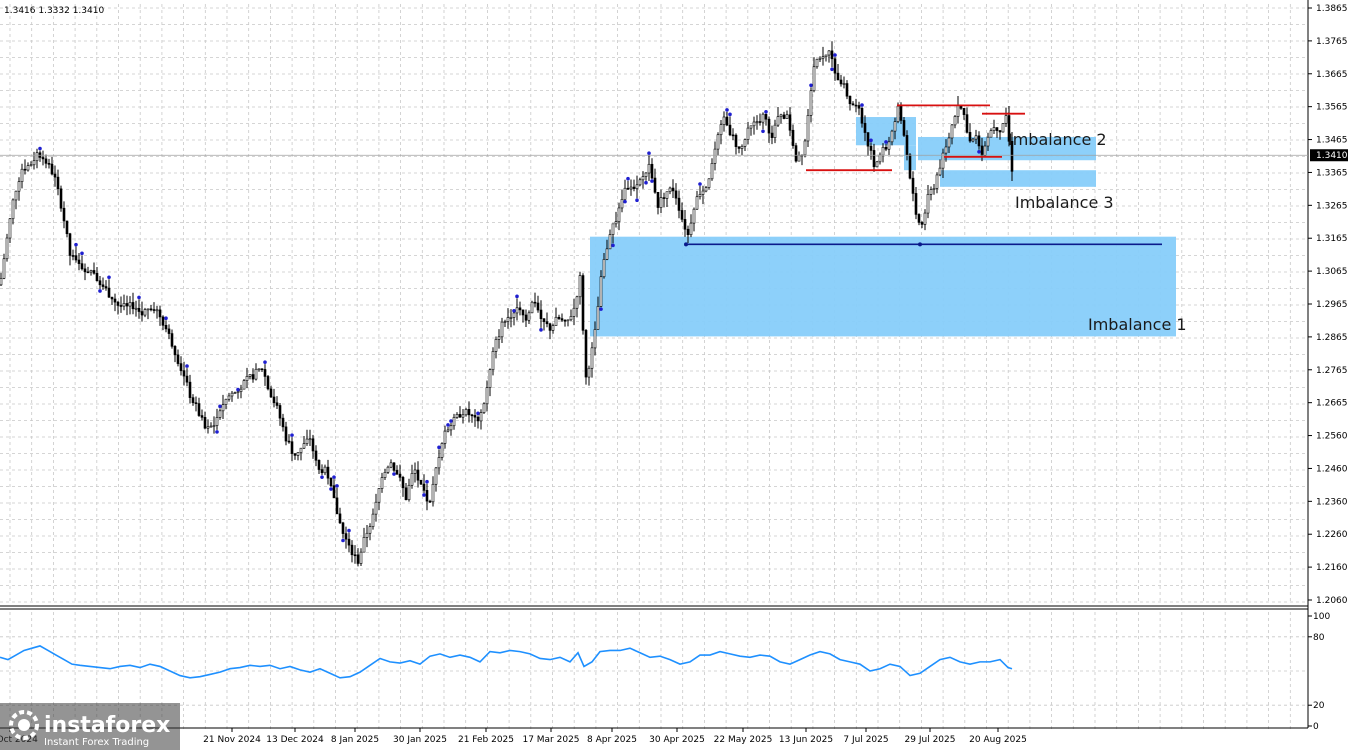 The height and width of the screenshot is (754, 1350). Describe the element at coordinates (1332, 173) in the screenshot. I see `price-tick-label: 1.3365` at that location.